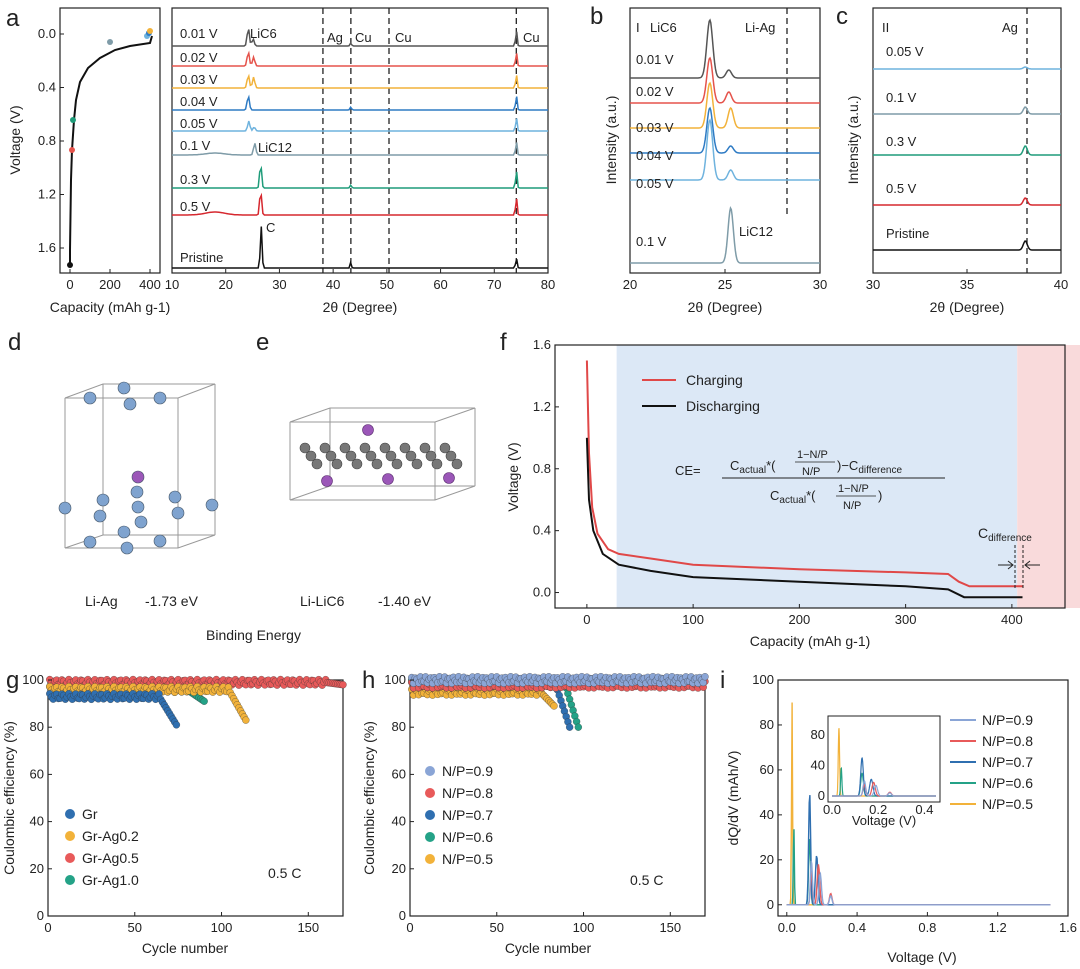 The image size is (1080, 969). Describe the element at coordinates (430, 771) in the screenshot. I see `ph-legend-swatch` at that location.